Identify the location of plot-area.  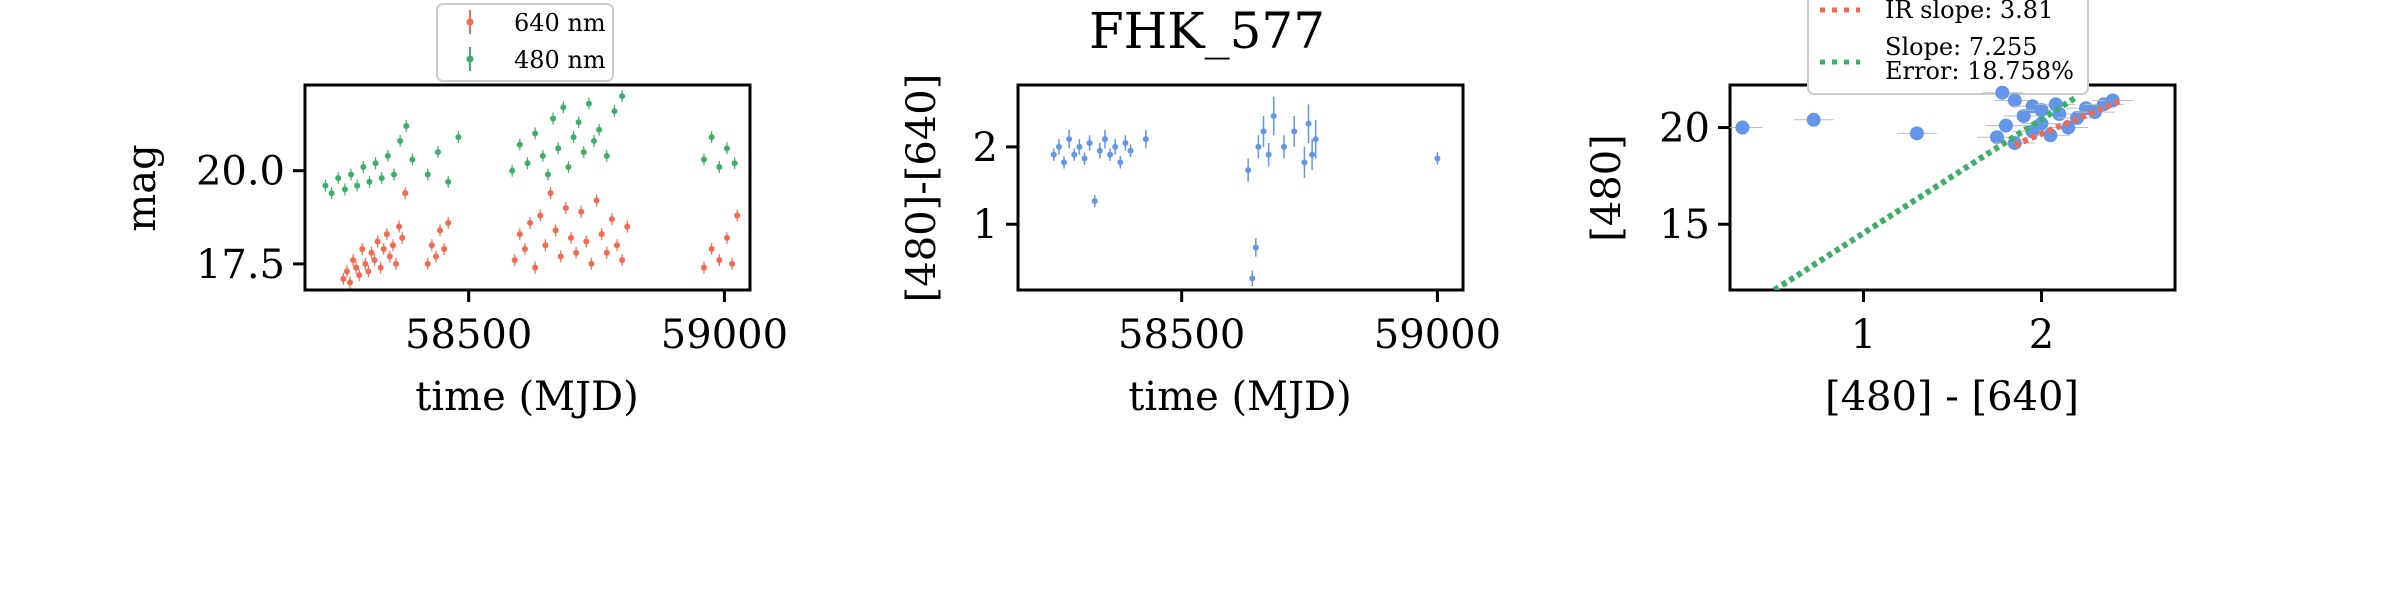
(1245, 191).